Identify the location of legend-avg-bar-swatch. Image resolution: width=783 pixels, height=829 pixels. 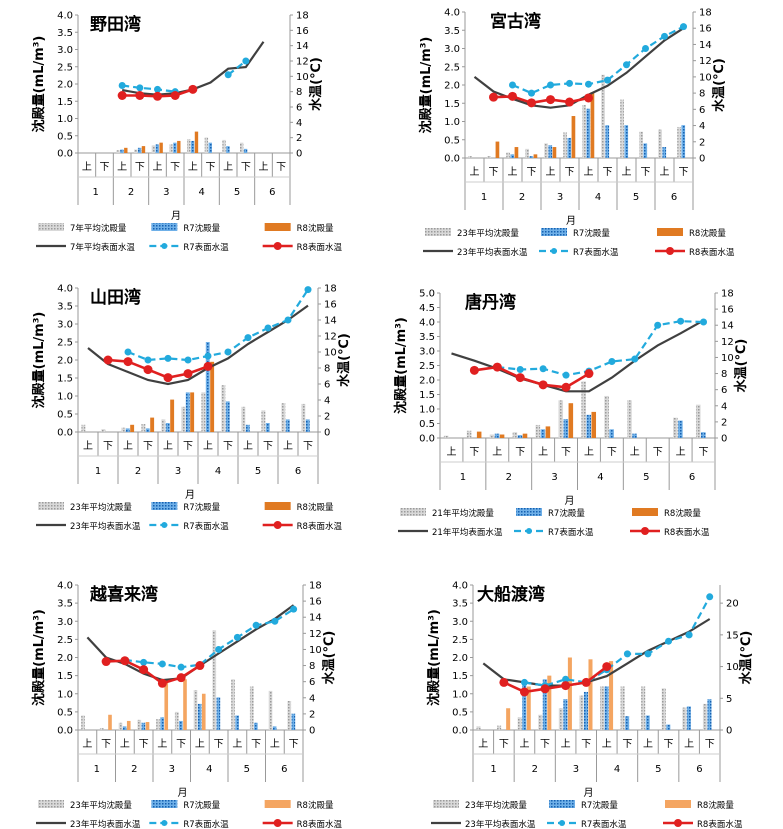
(51, 227).